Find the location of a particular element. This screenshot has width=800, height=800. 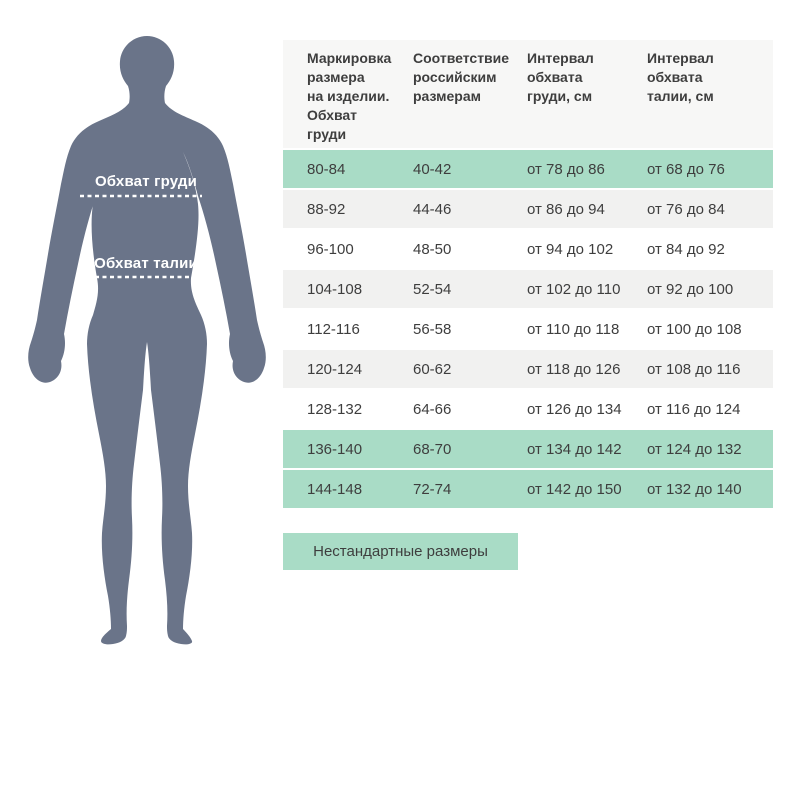

table-row: 104-108 52-54 от 102 до 110 от 92 до 100 is located at coordinates (528, 289).